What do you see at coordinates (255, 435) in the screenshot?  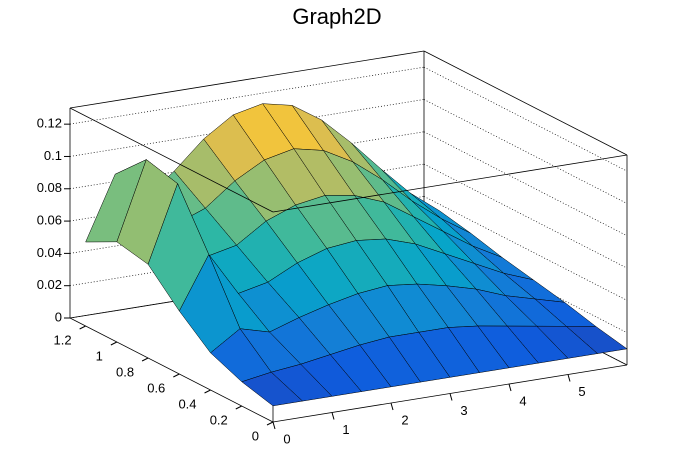 I see `y-tick-label: 0` at bounding box center [255, 435].